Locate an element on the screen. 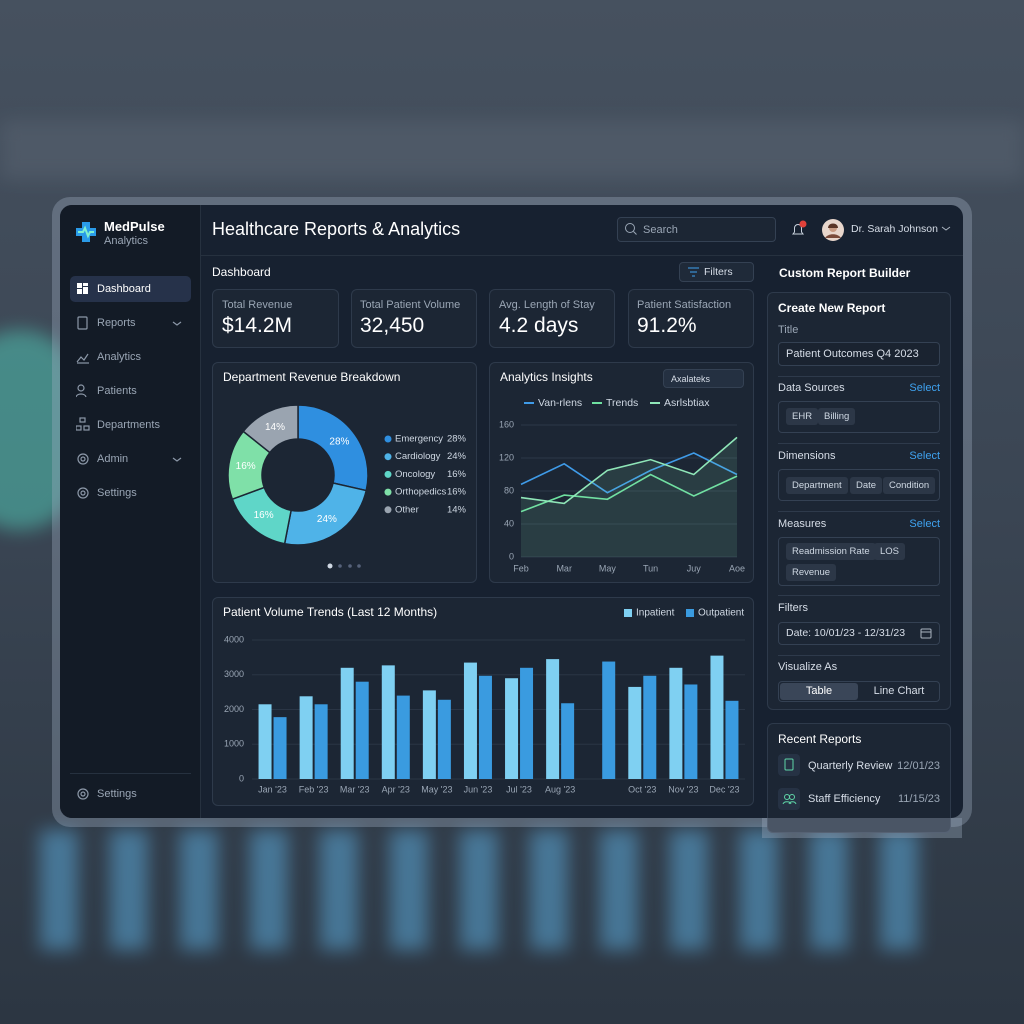 The width and height of the screenshot is (1024, 1024). avatar is located at coordinates (833, 230).